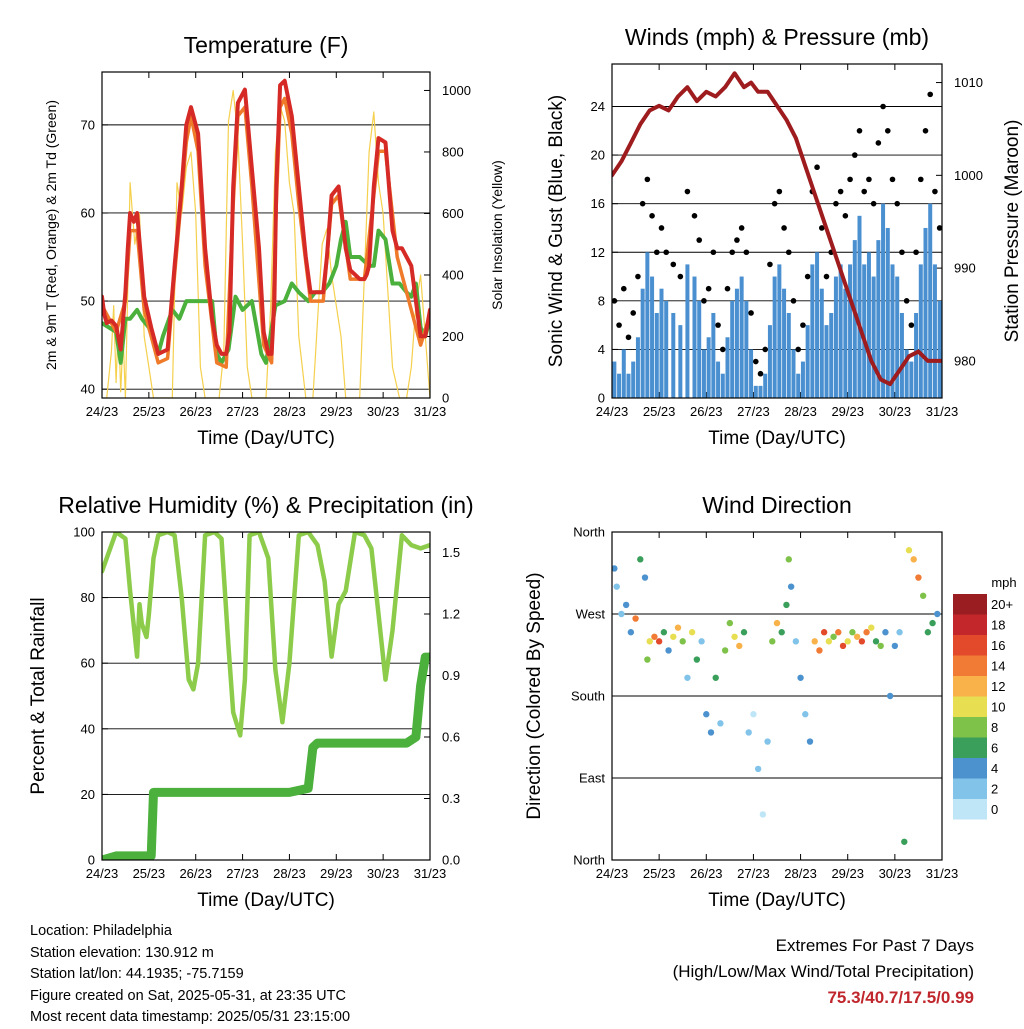  What do you see at coordinates (900, 997) in the screenshot?
I see `extremes-values: 75.3/40.7/17.5/0.99` at bounding box center [900, 997].